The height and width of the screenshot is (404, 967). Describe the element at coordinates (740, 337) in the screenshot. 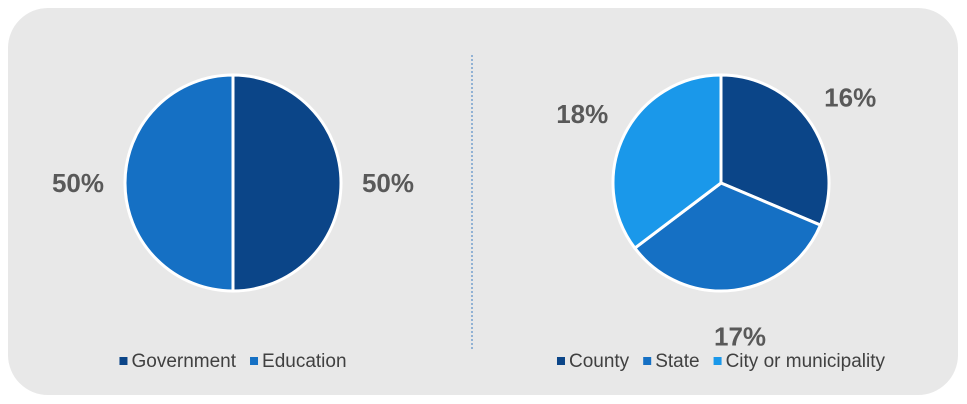

I see `value-label: 17%` at that location.